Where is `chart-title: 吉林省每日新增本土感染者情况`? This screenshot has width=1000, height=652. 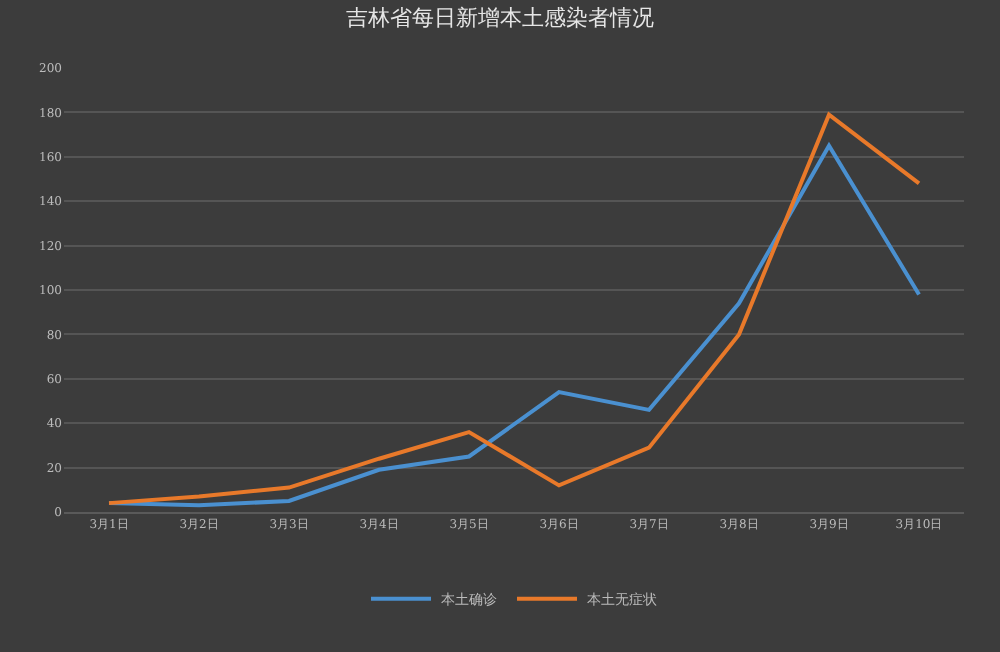
chart-title: 吉林省每日新增本土感染者情况 is located at coordinates (500, 18).